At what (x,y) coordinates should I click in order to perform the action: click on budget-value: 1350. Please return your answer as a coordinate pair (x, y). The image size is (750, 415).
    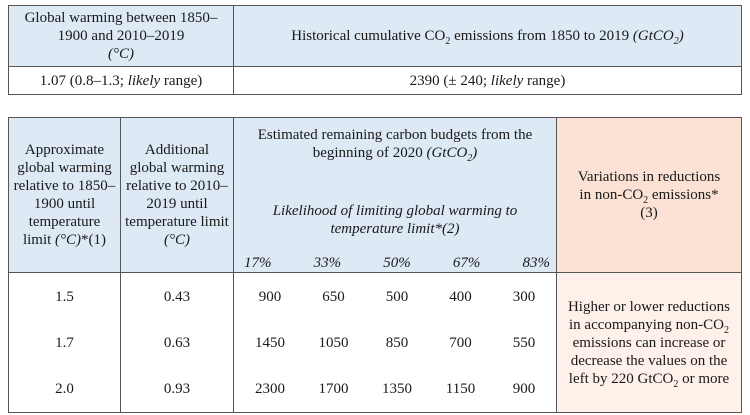
    Looking at the image, I should click on (397, 388).